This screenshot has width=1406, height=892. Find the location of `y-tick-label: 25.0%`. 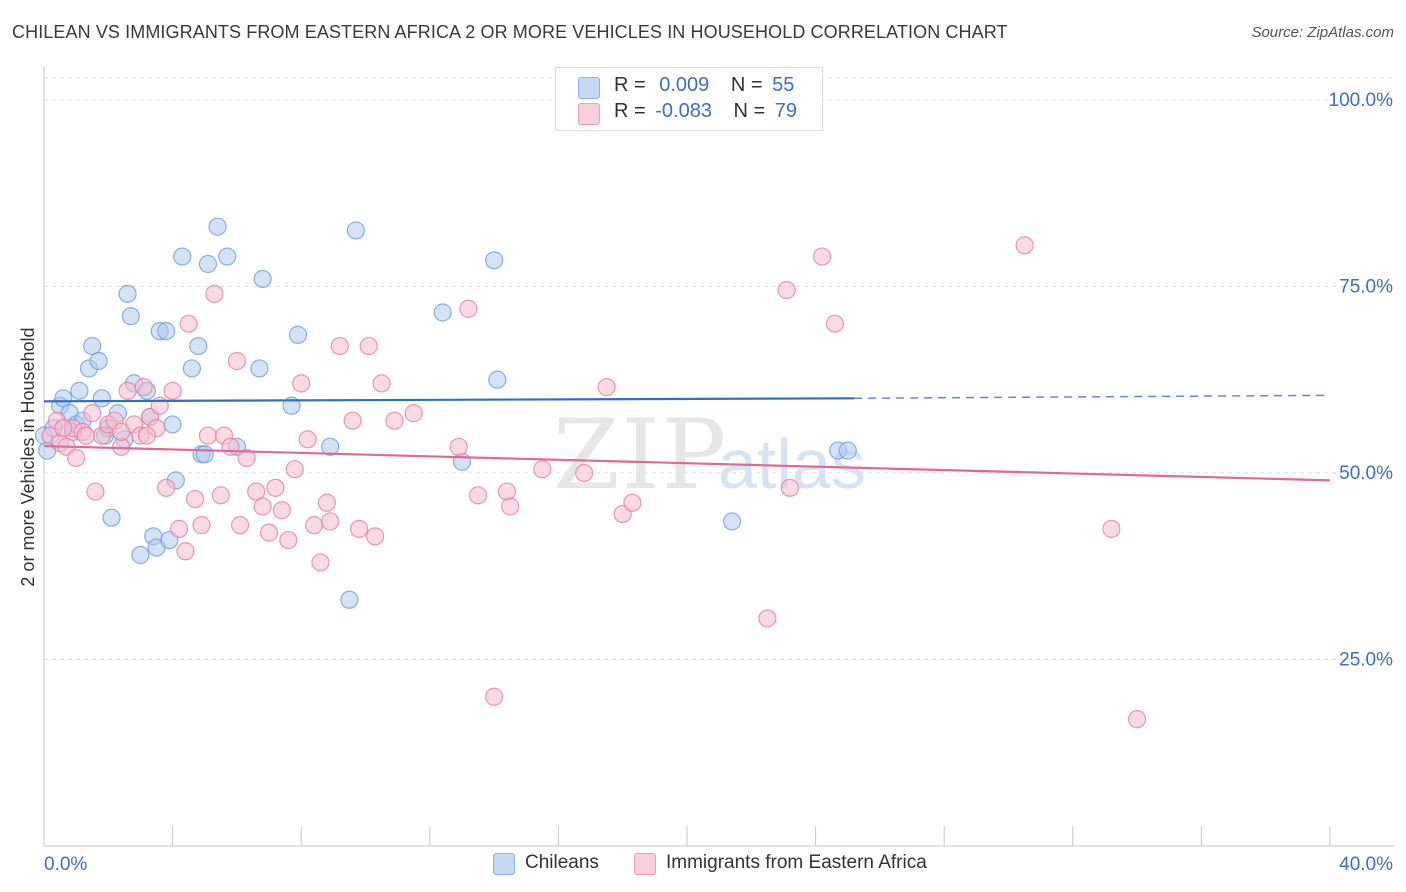

y-tick-label: 25.0% is located at coordinates (1366, 659).